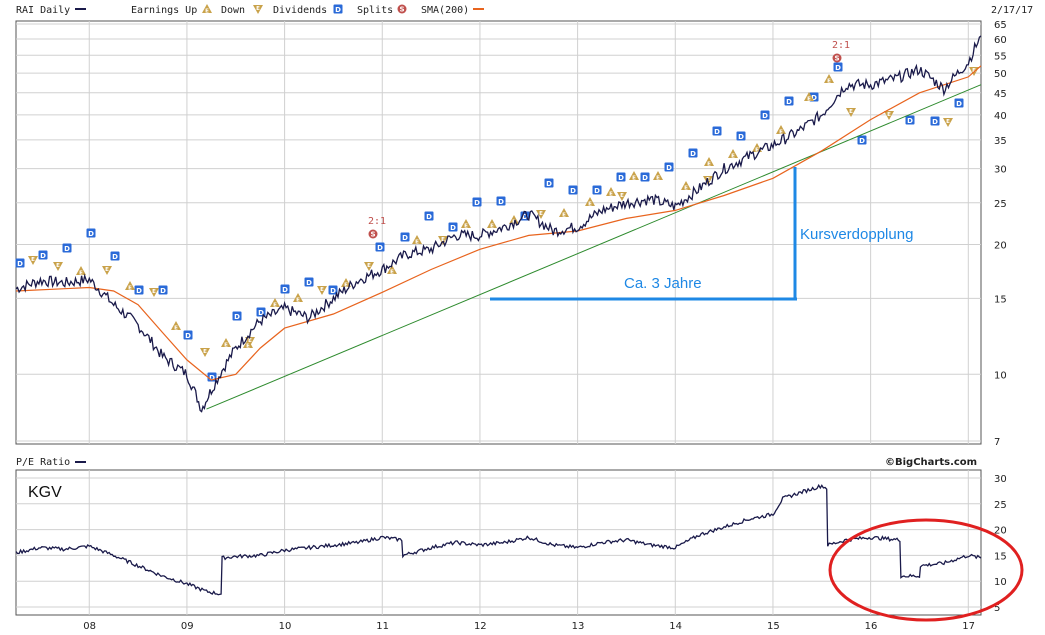 The image size is (1045, 635). I want to click on dividend-icon: D, so click(338, 9).